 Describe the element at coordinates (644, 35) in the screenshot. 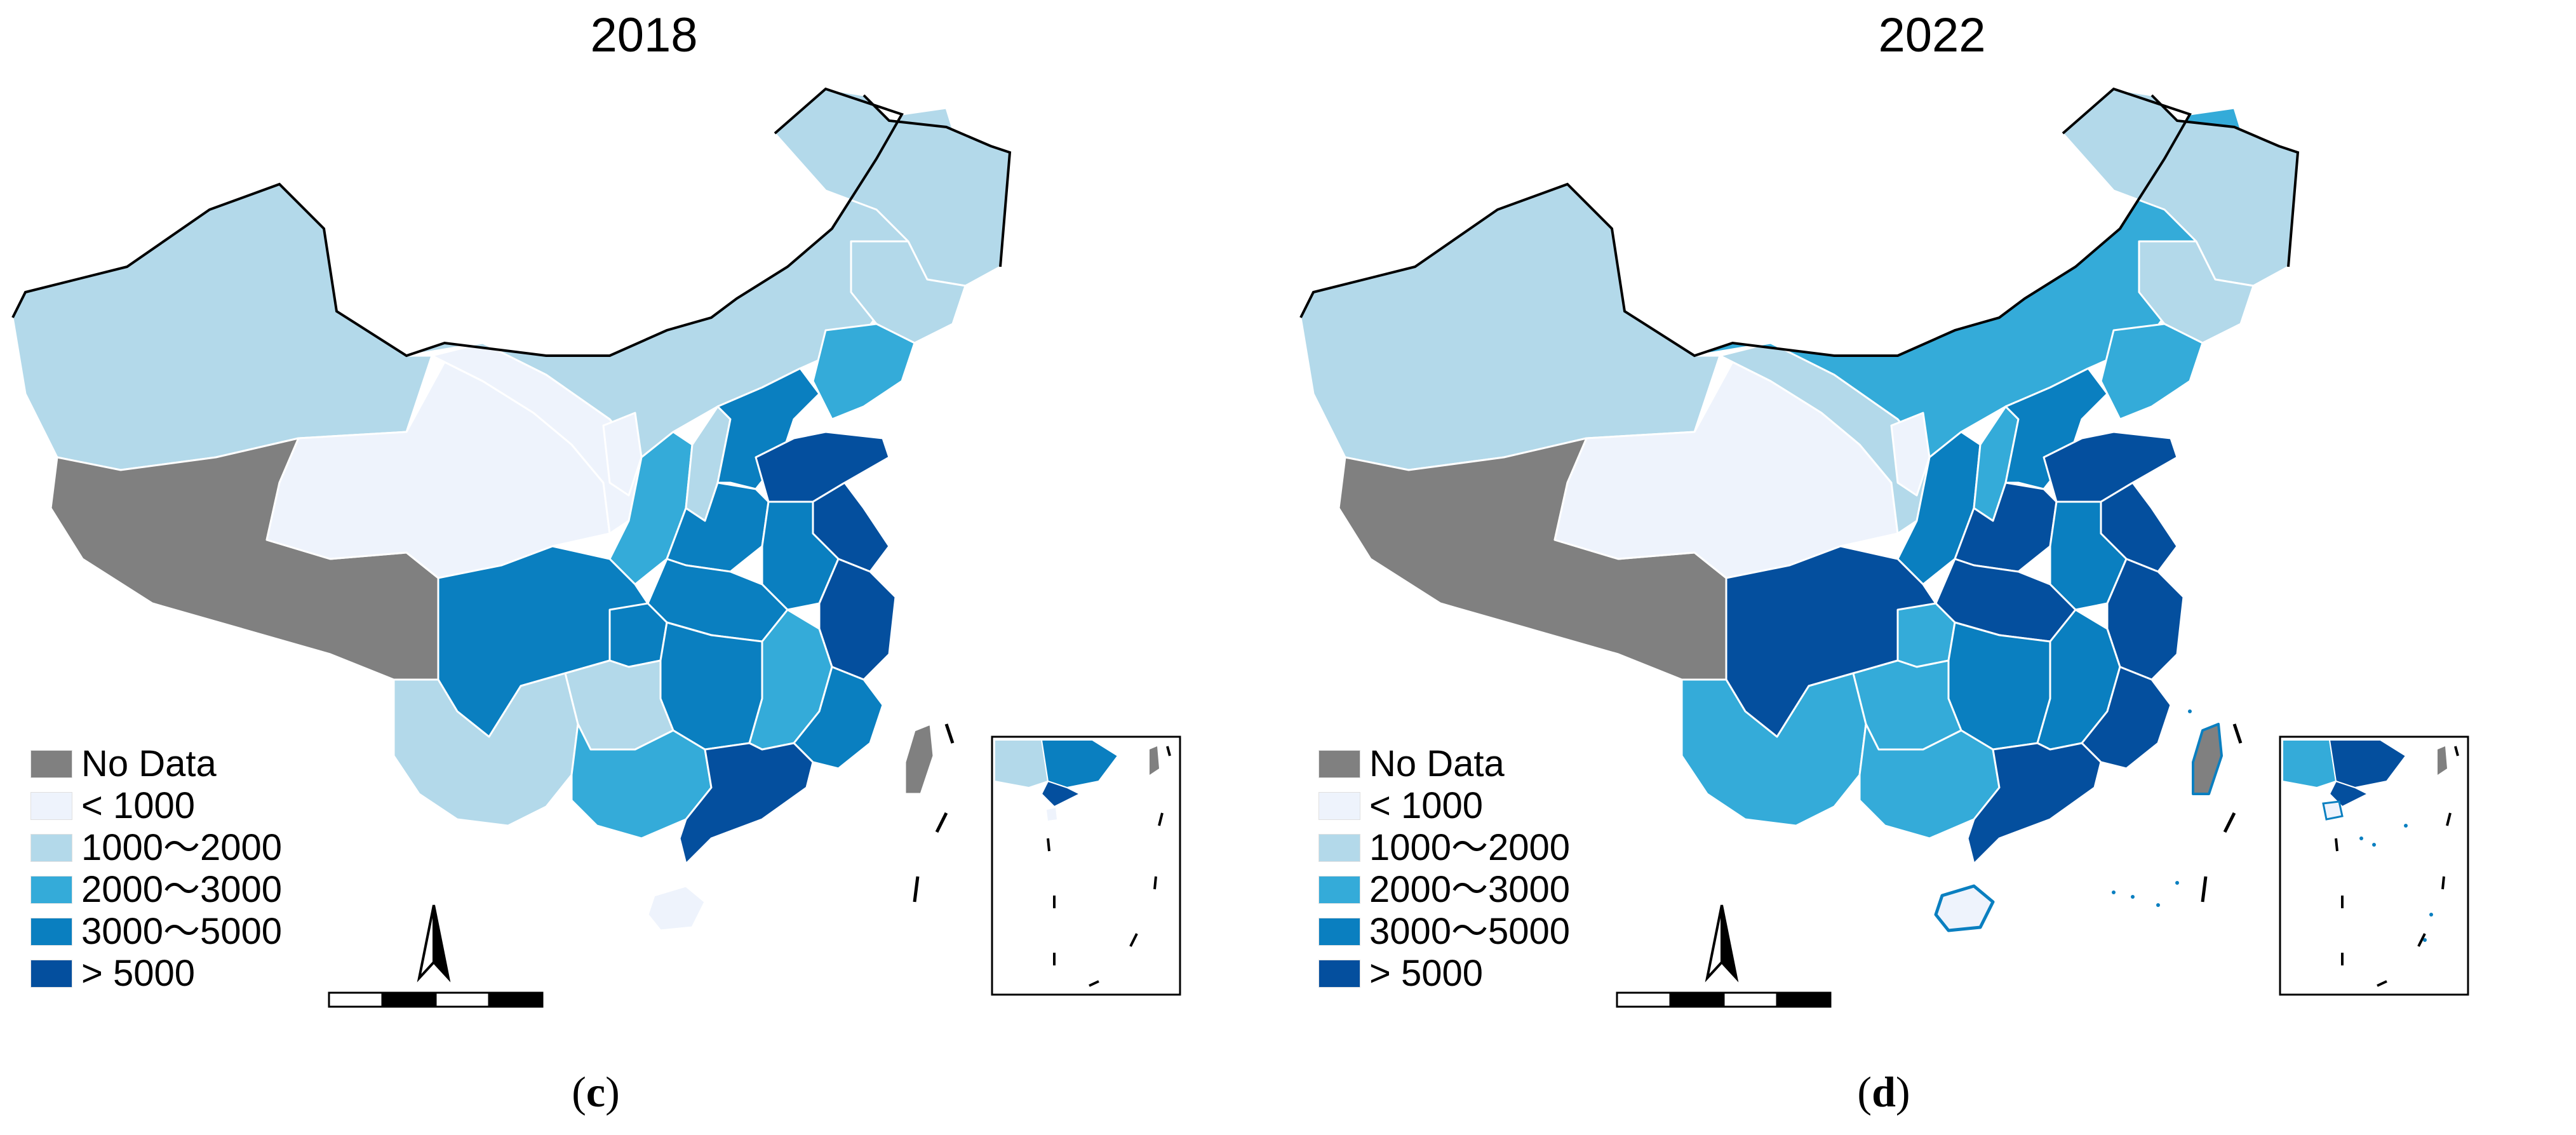

I see `panel-title-year: 2018` at that location.